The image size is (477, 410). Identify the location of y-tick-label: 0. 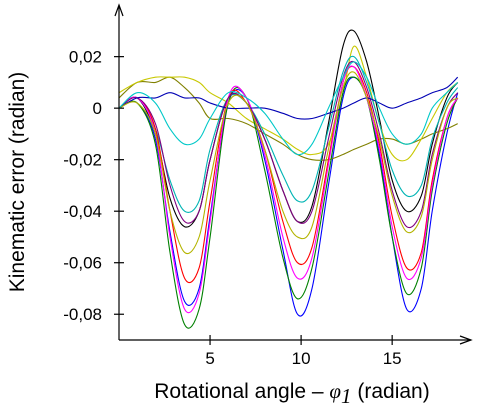
(97, 108).